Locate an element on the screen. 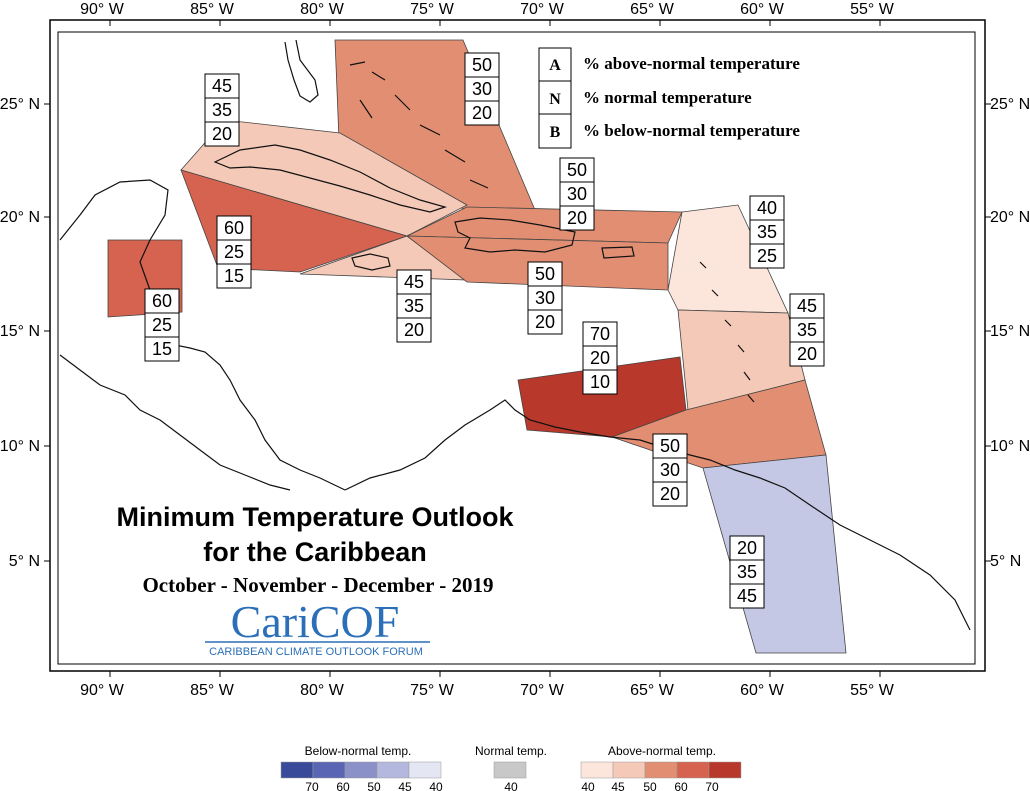 The height and width of the screenshot is (791, 1030). colorbar-swatch-normal is located at coordinates (510, 770).